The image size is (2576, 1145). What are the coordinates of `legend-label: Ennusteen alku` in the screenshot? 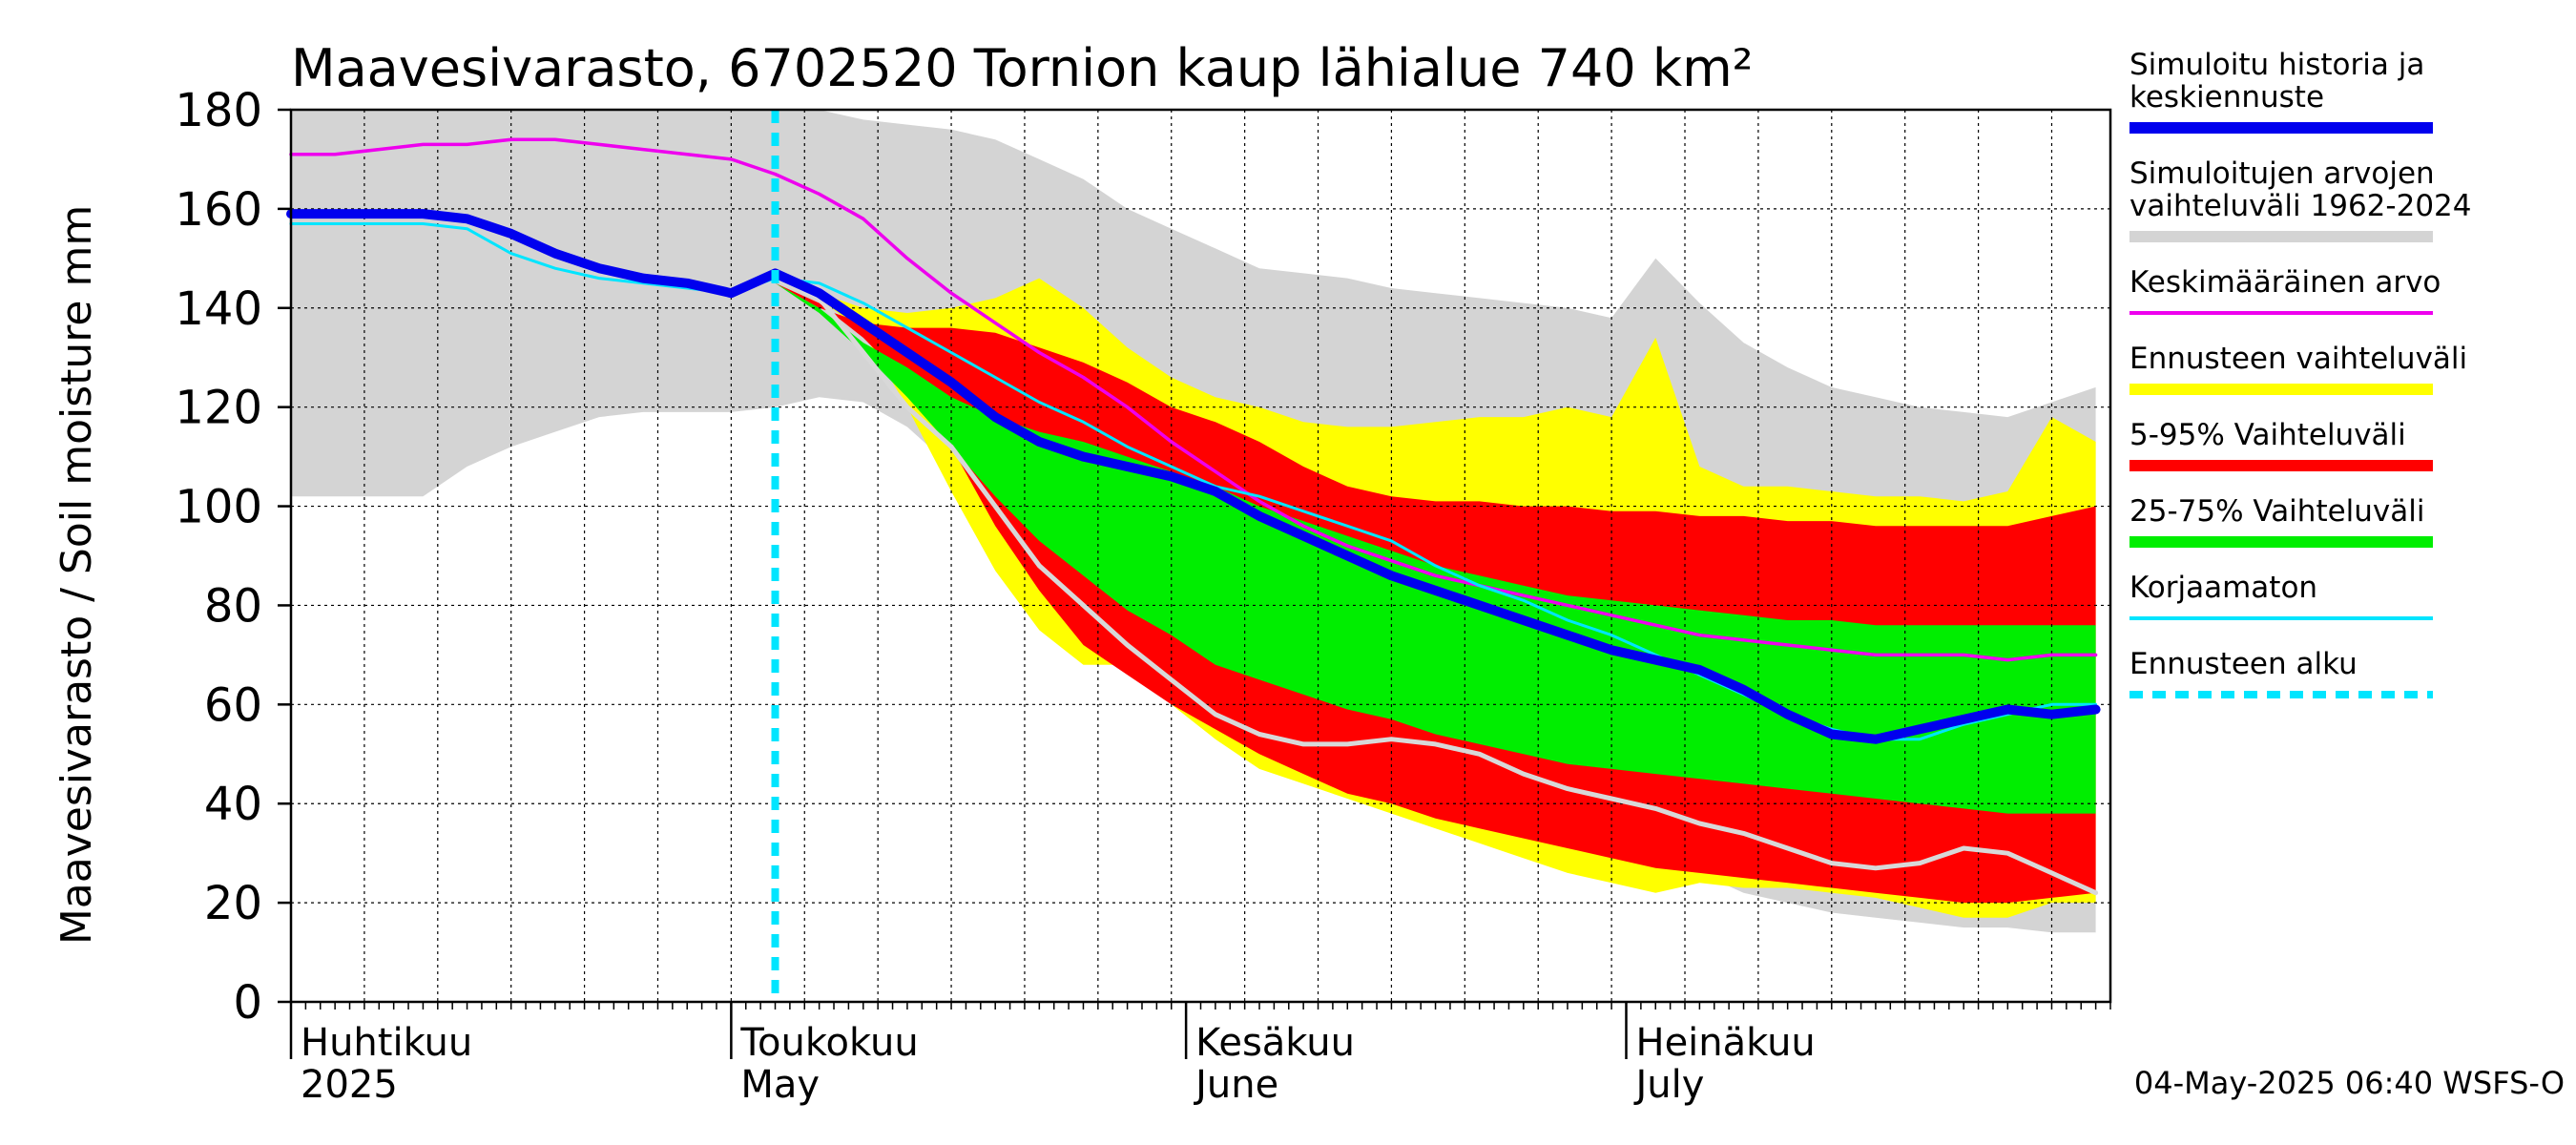 It's located at (2243, 664).